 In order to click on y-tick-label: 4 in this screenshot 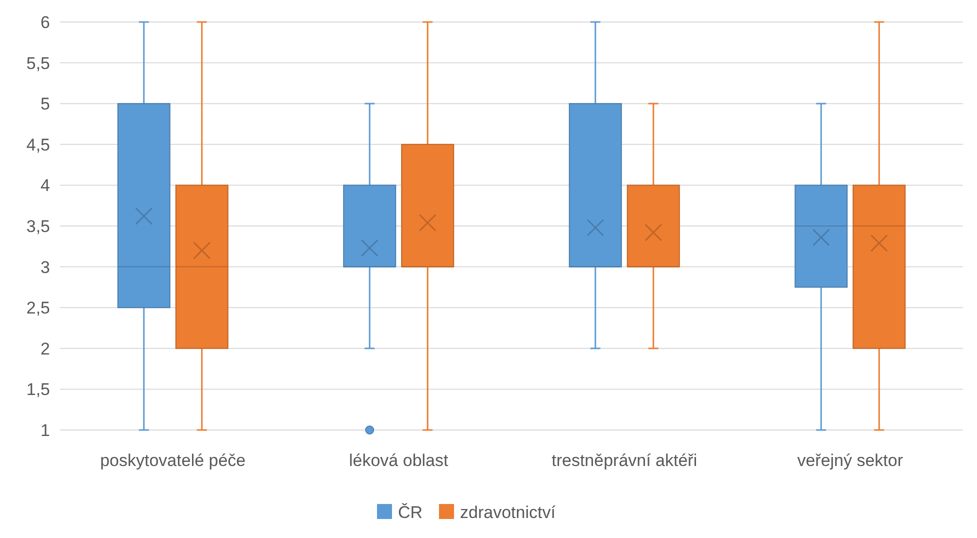, I will do `click(45, 186)`.